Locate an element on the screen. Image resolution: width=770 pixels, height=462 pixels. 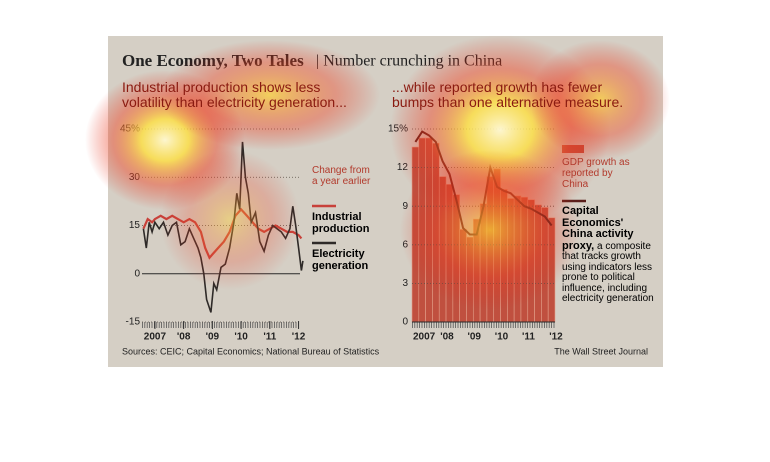
y-tick-label: 9 is located at coordinates (405, 206).